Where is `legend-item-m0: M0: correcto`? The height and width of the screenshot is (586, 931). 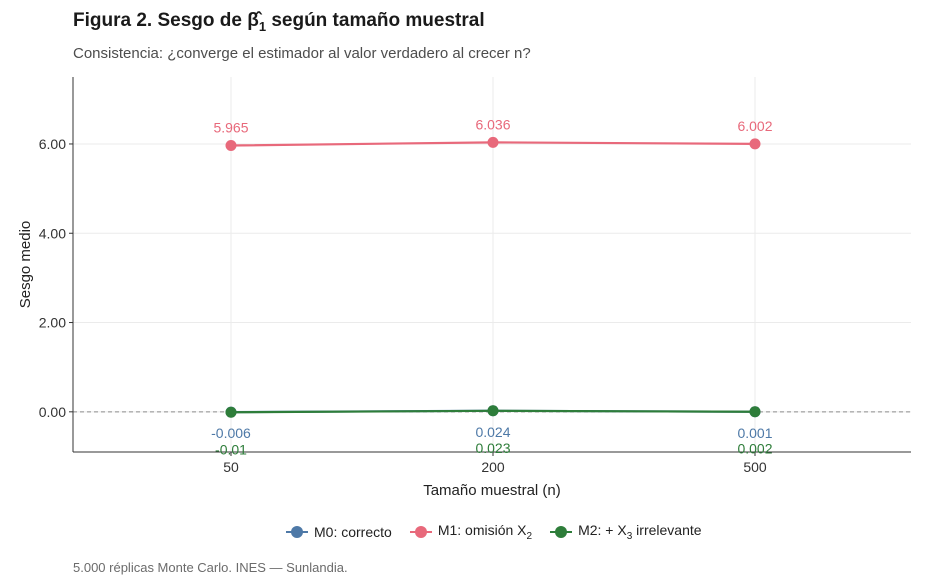
legend-item-m0: M0: correcto is located at coordinates (339, 532).